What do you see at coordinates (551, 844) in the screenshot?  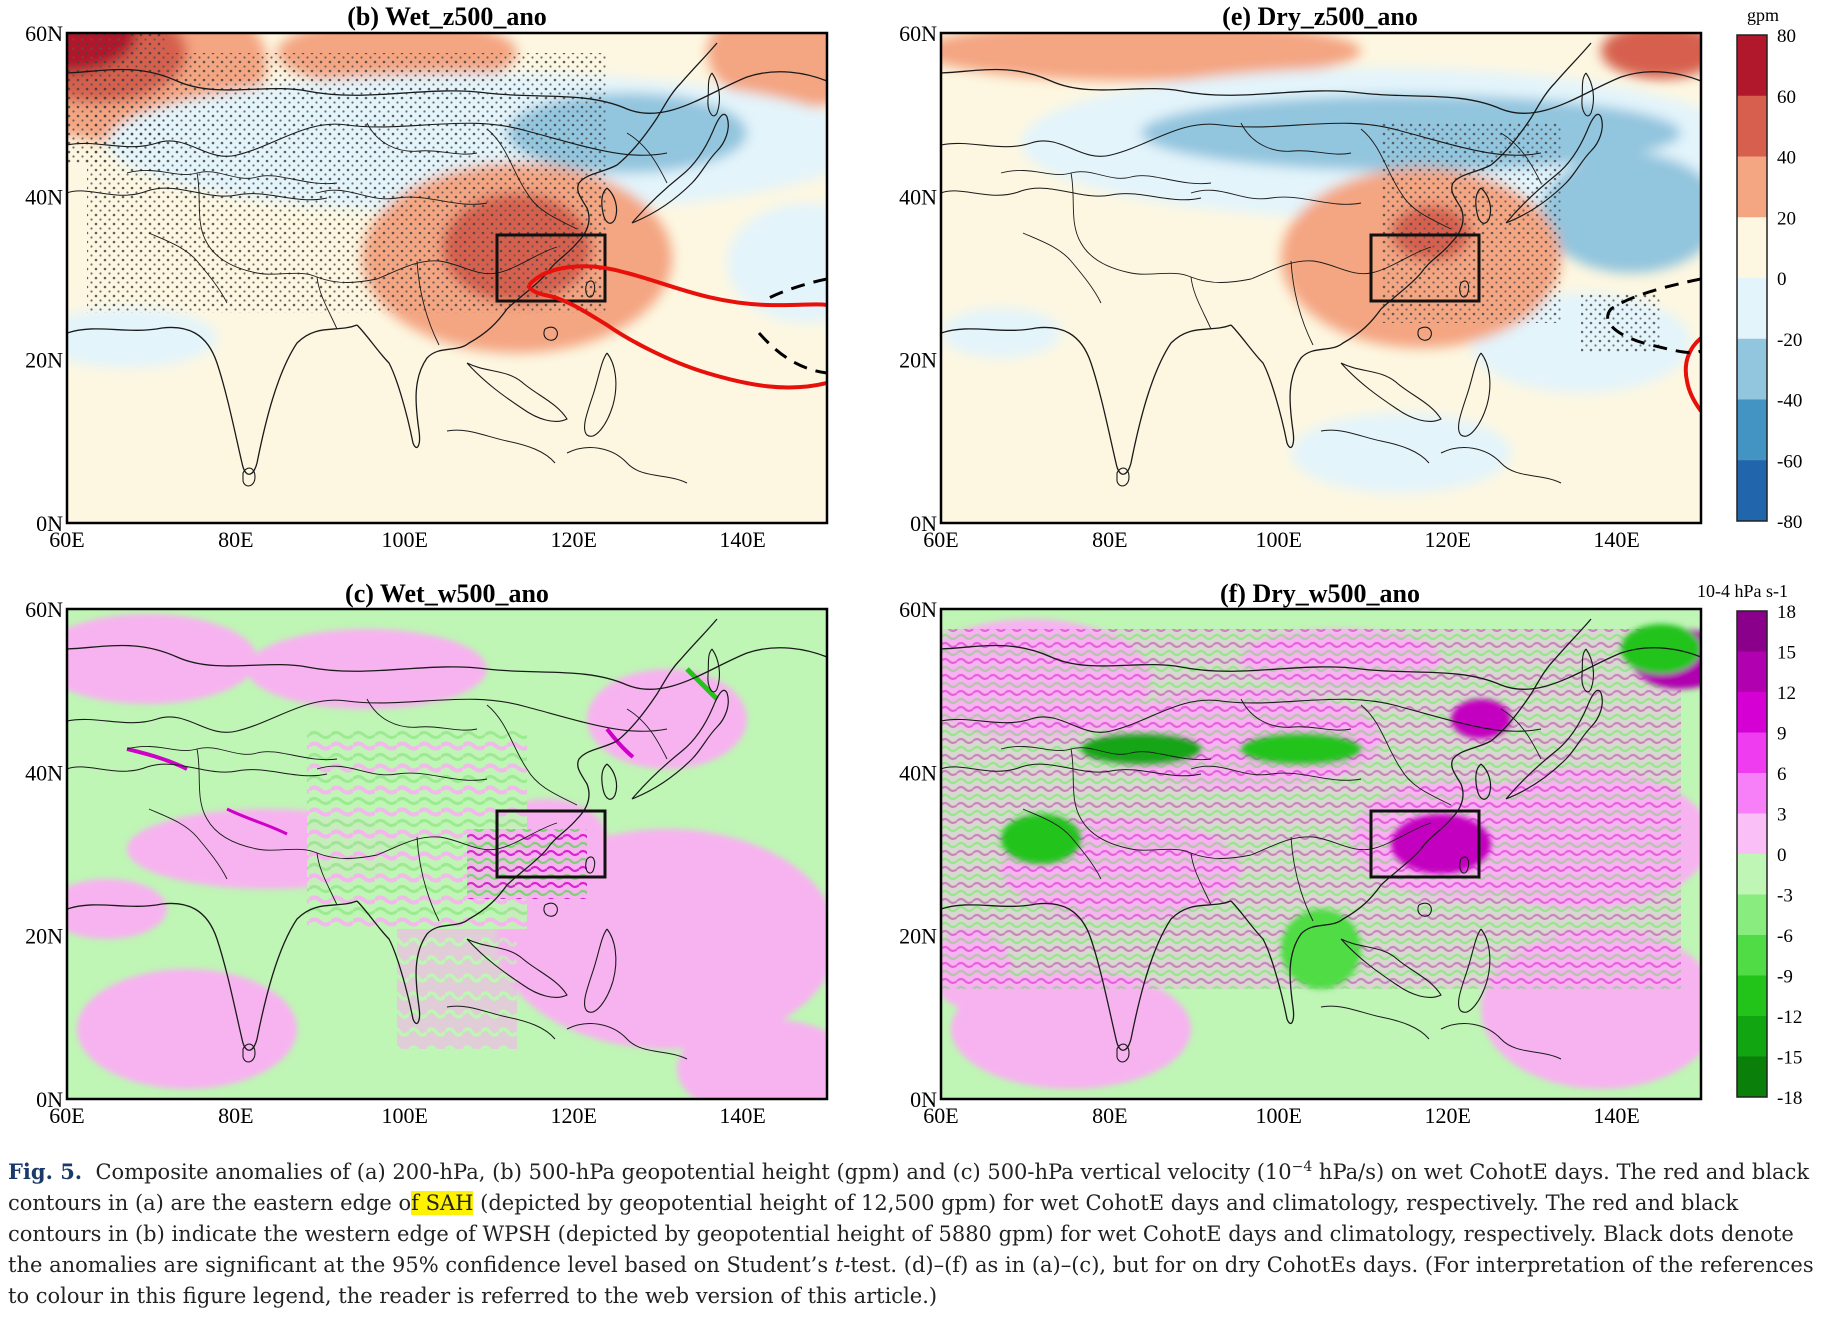 I see `panel-c-box` at bounding box center [551, 844].